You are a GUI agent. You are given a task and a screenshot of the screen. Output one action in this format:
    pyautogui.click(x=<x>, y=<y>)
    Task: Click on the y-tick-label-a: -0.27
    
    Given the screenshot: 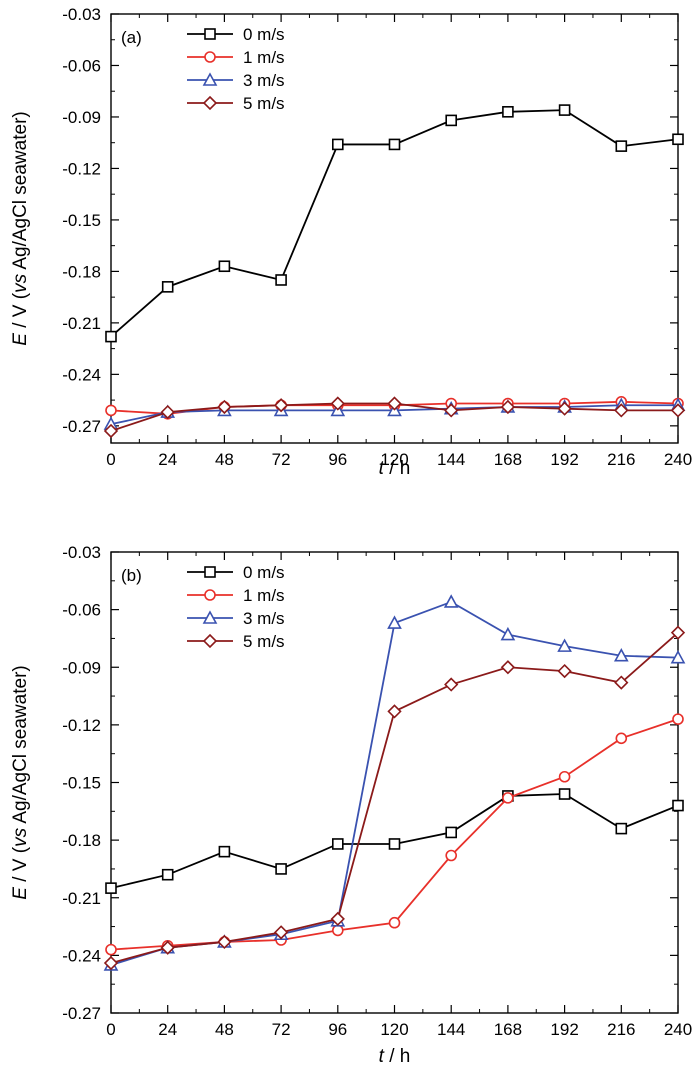 What is the action you would take?
    pyautogui.click(x=81, y=426)
    